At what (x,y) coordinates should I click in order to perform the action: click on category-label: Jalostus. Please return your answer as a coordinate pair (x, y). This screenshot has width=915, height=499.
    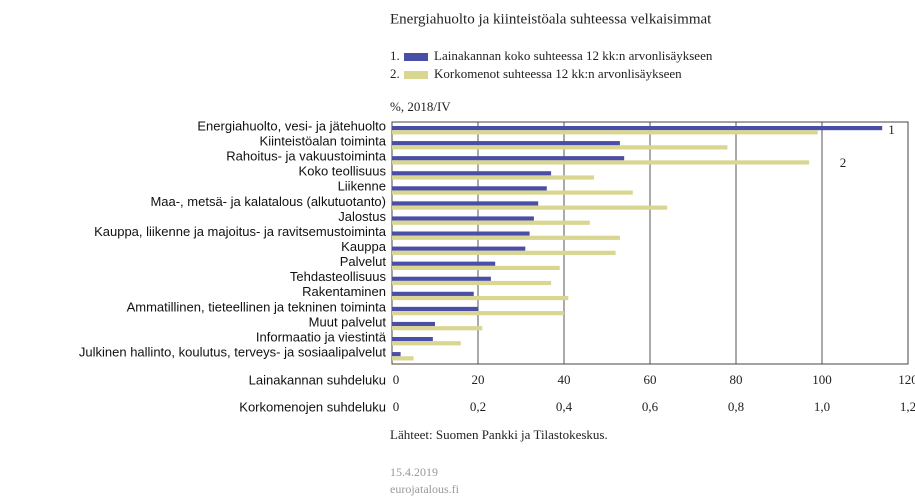
    Looking at the image, I should click on (362, 216).